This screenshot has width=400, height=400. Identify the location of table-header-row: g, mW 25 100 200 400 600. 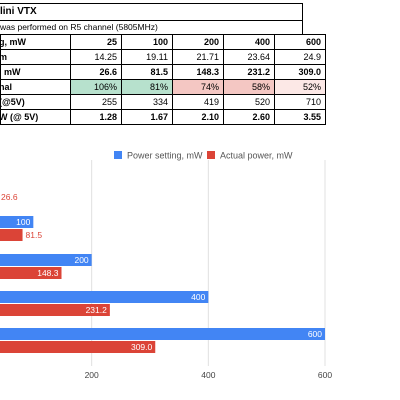
(163, 42).